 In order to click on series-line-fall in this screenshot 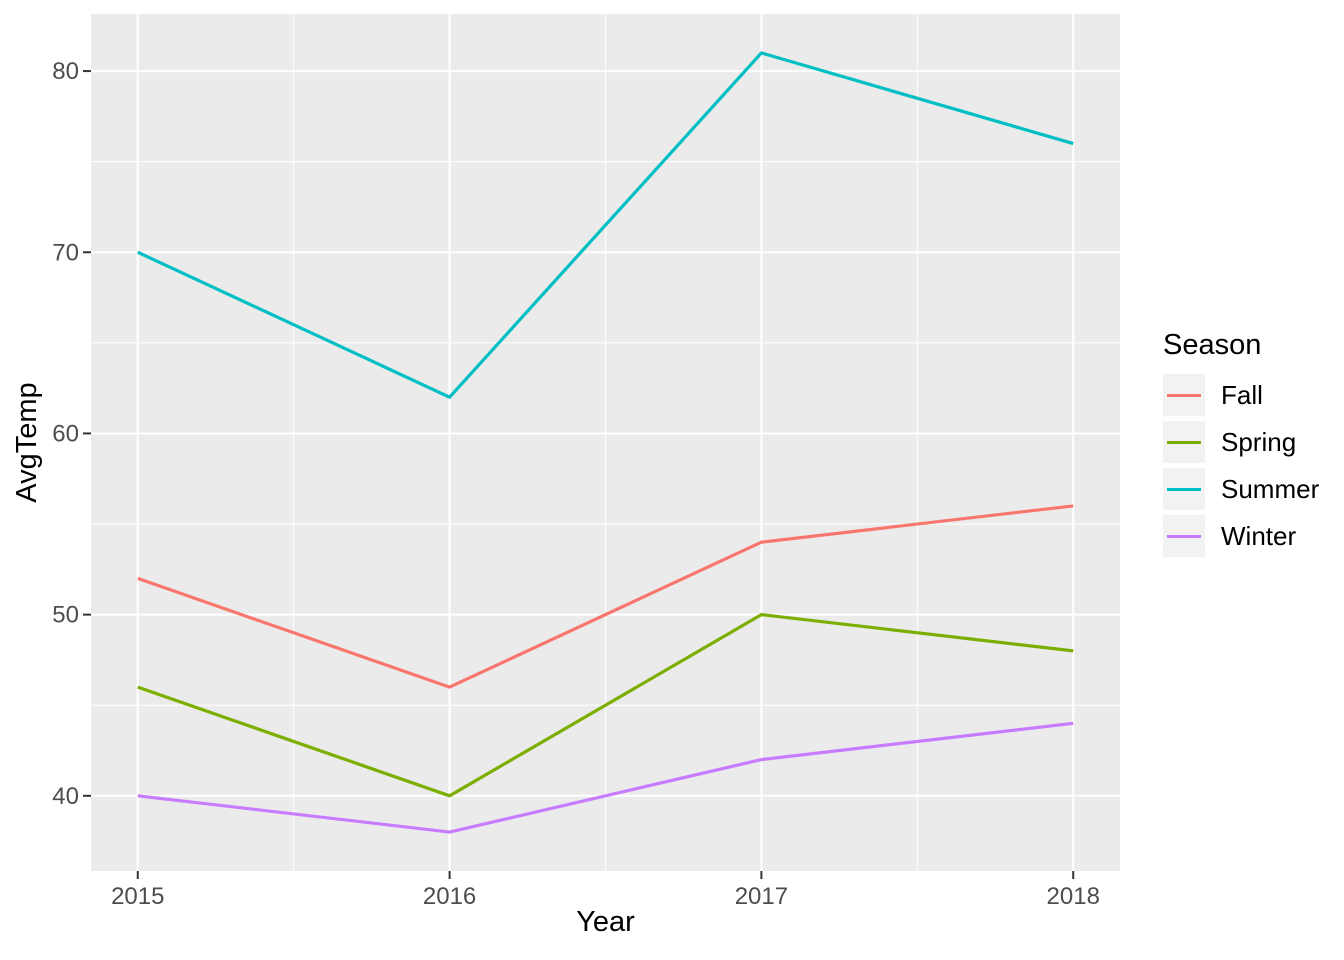, I will do `click(605, 596)`.